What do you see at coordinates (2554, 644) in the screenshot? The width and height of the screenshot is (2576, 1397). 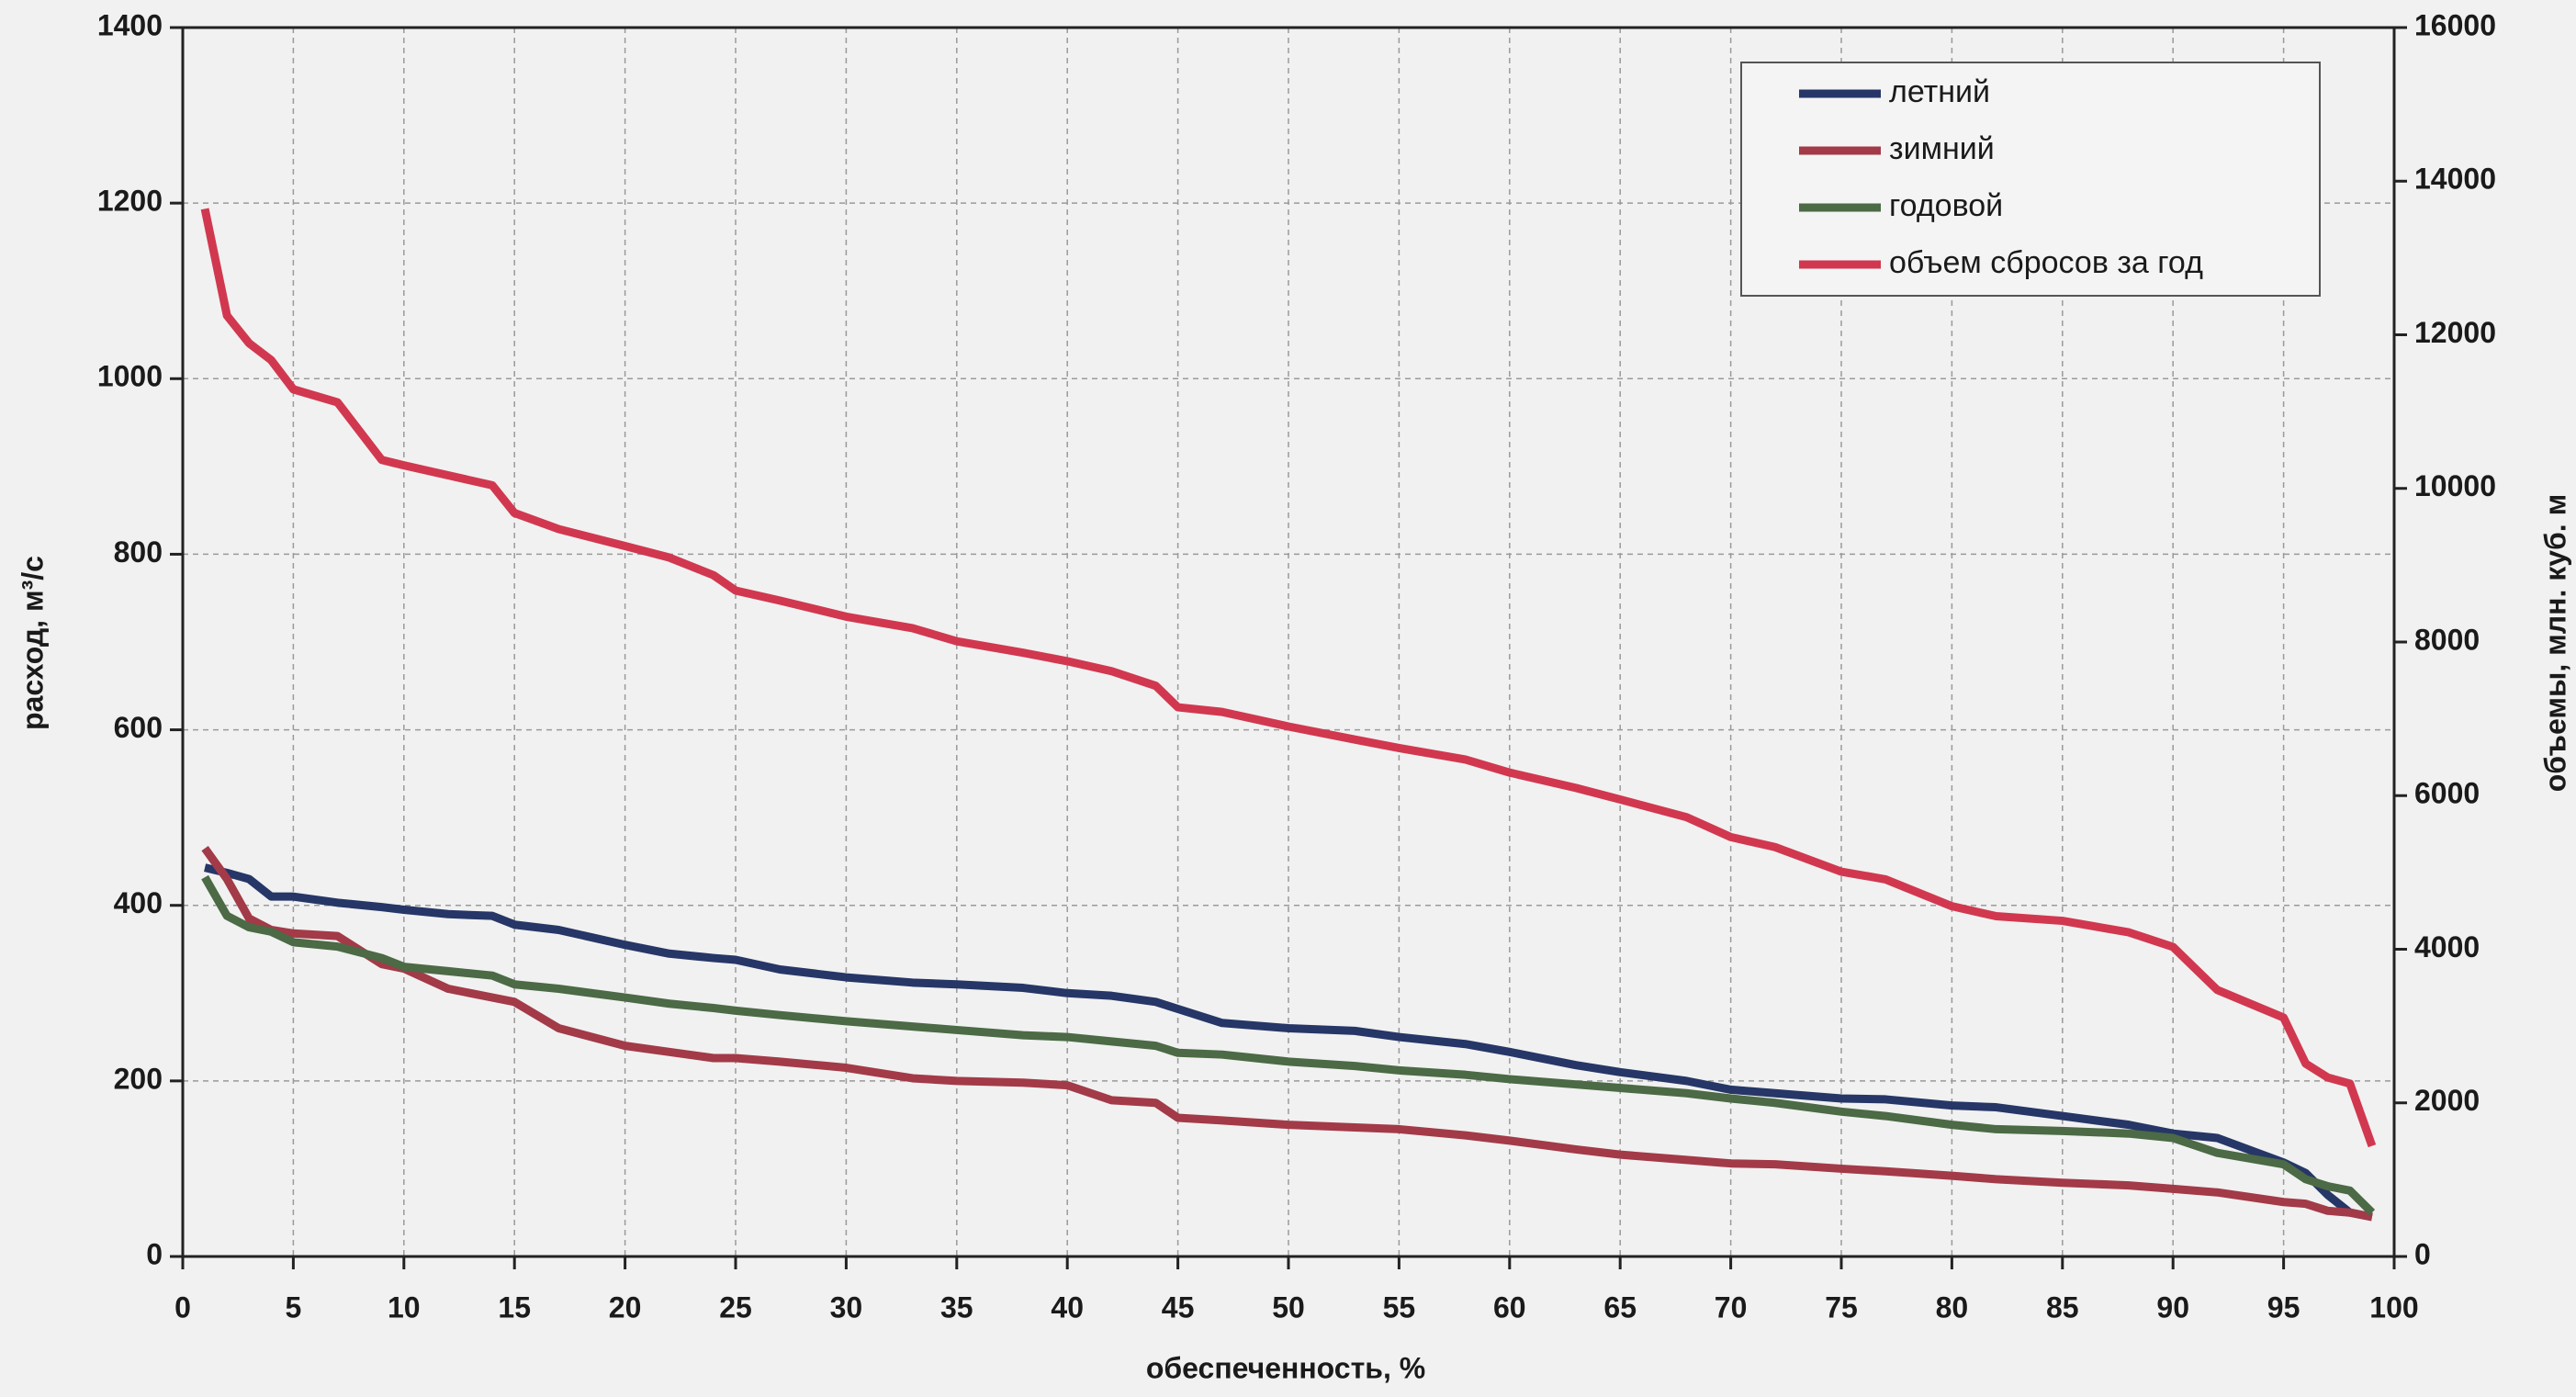 I see `y2-axis-label: объемы, млн. куб. м` at bounding box center [2554, 644].